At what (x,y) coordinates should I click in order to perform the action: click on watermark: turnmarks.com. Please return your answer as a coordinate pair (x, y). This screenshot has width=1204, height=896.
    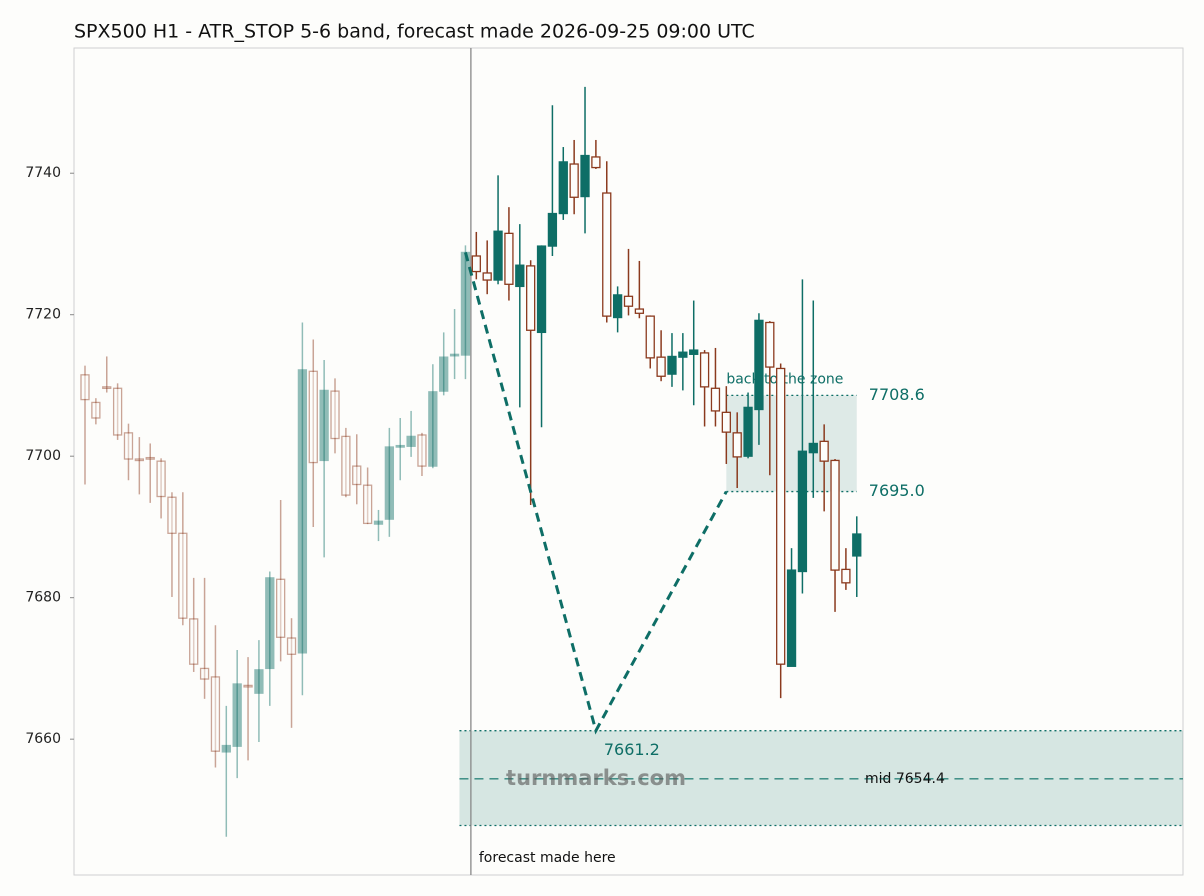
    Looking at the image, I should click on (596, 778).